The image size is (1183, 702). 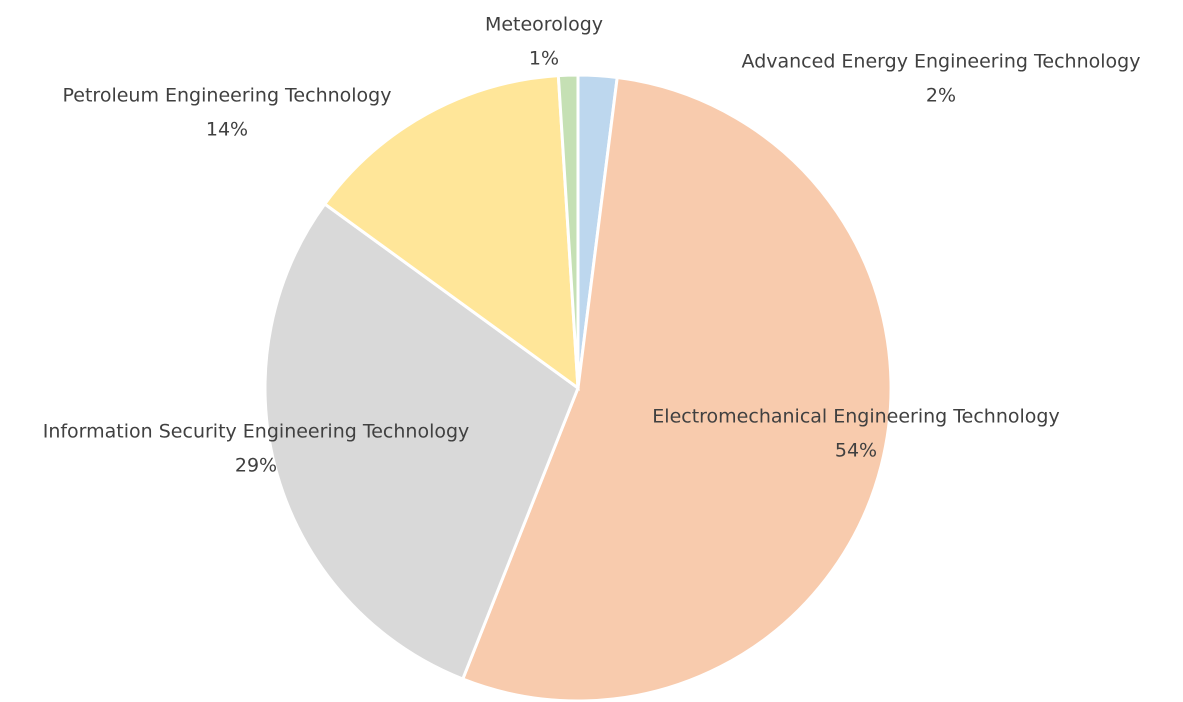 I want to click on slice-label: Meteorology, so click(x=544, y=25).